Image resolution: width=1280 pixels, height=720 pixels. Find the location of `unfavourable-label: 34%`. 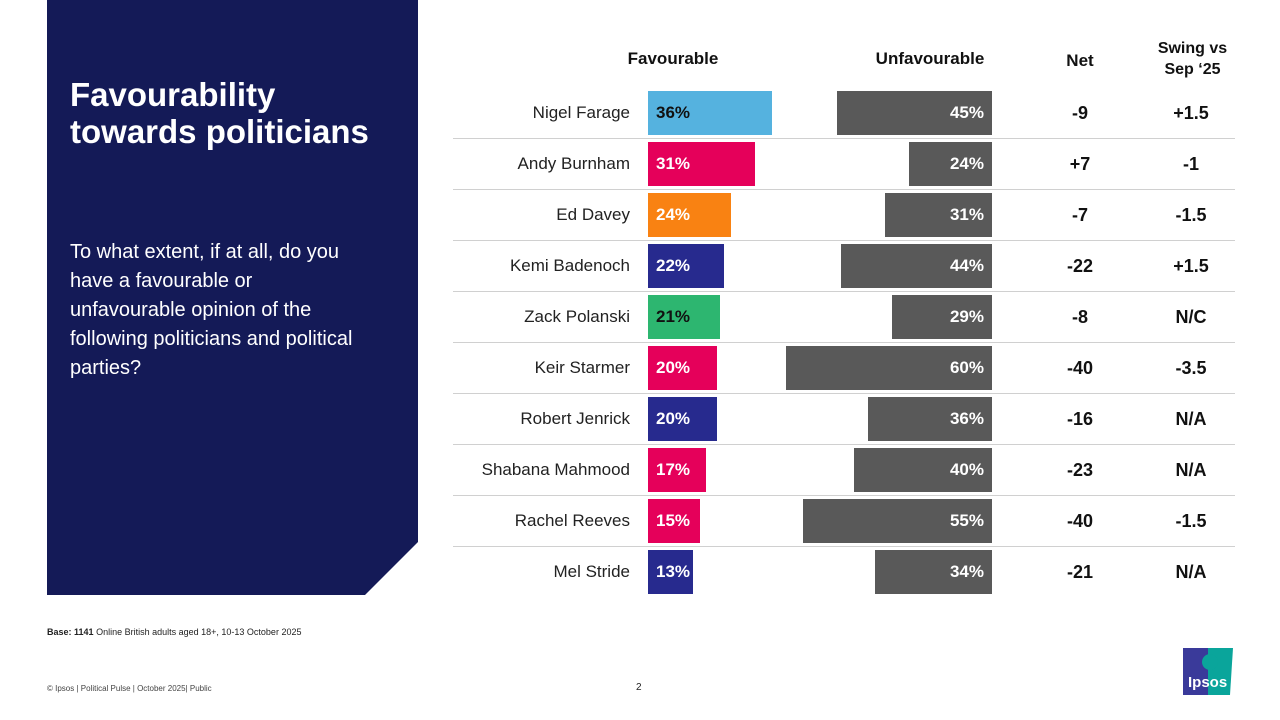

unfavourable-label: 34% is located at coordinates (966, 571).